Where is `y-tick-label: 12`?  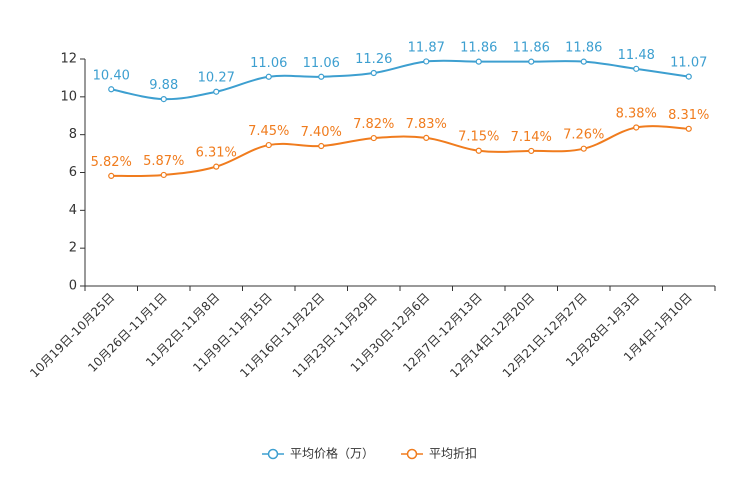 y-tick-label: 12 is located at coordinates (68, 59).